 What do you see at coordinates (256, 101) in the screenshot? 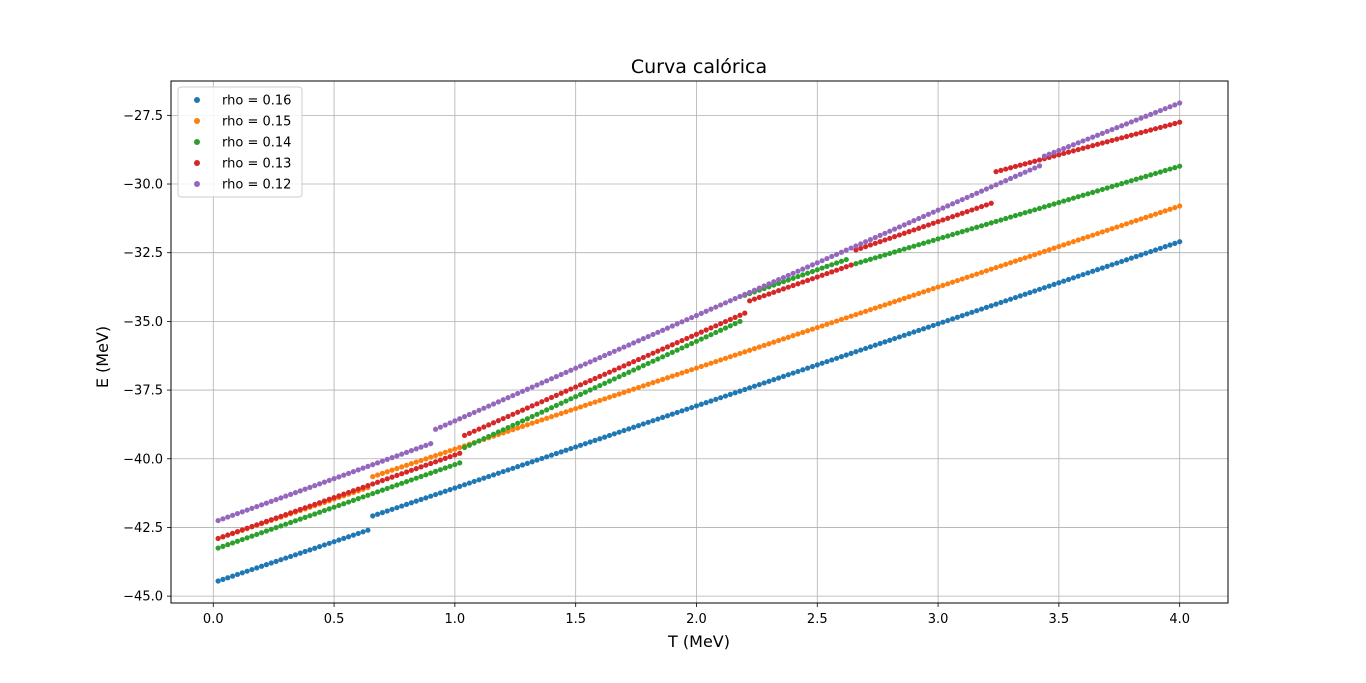
I see `legend-label-rho-016: rho = 0.16` at bounding box center [256, 101].